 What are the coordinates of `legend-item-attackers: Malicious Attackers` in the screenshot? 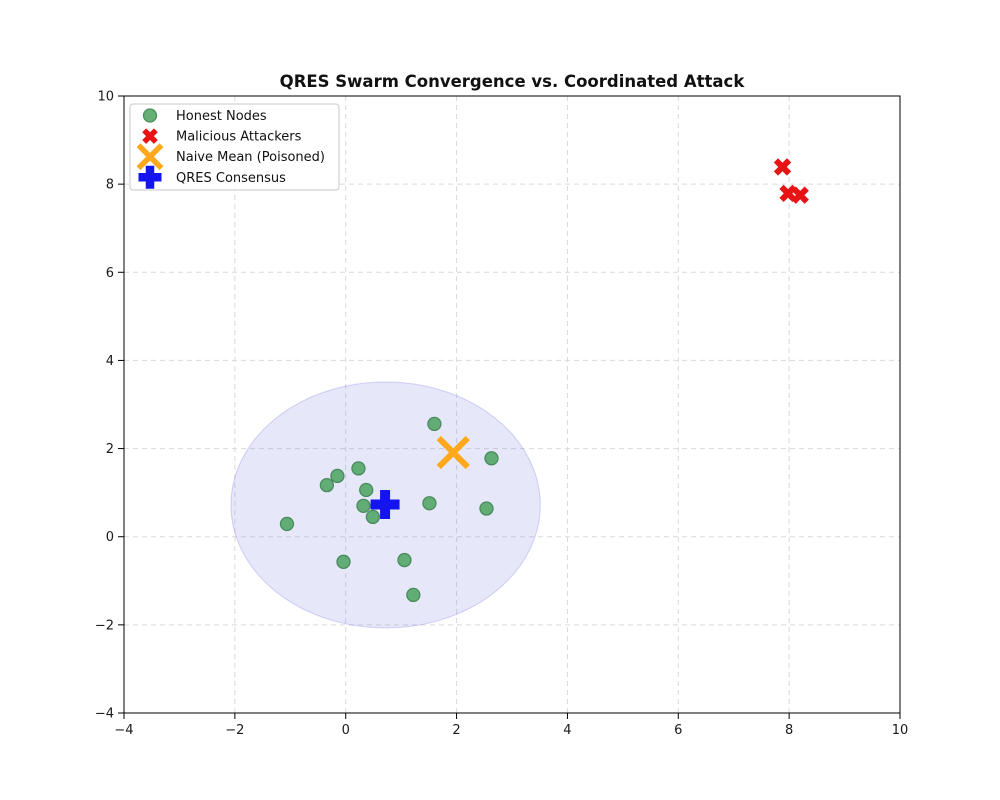 It's located at (222, 136).